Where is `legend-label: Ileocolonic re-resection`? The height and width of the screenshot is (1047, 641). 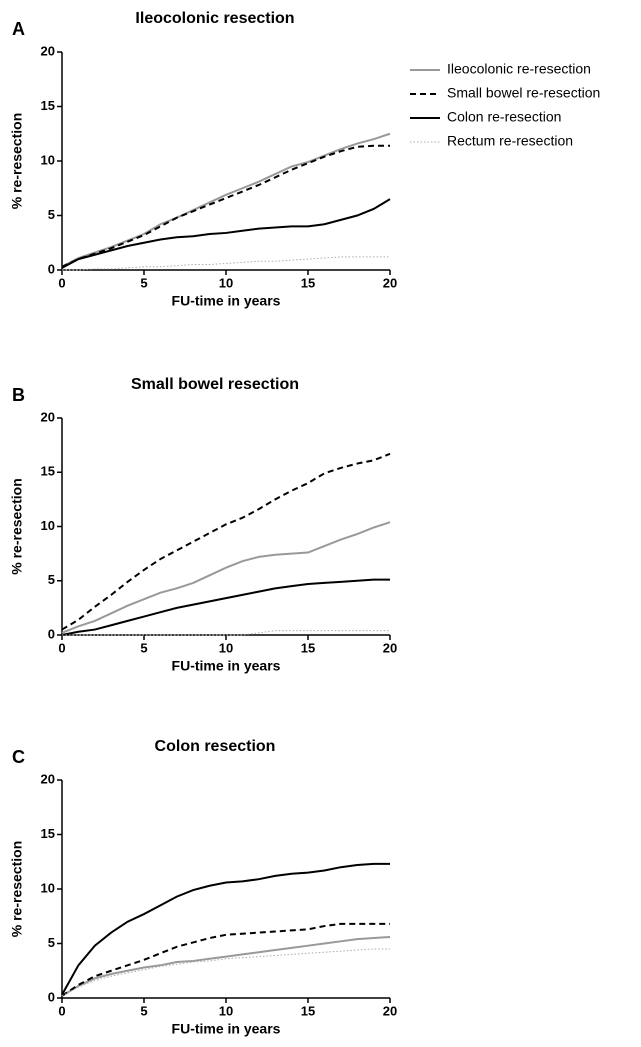
legend-label: Ileocolonic re-resection is located at coordinates (519, 69).